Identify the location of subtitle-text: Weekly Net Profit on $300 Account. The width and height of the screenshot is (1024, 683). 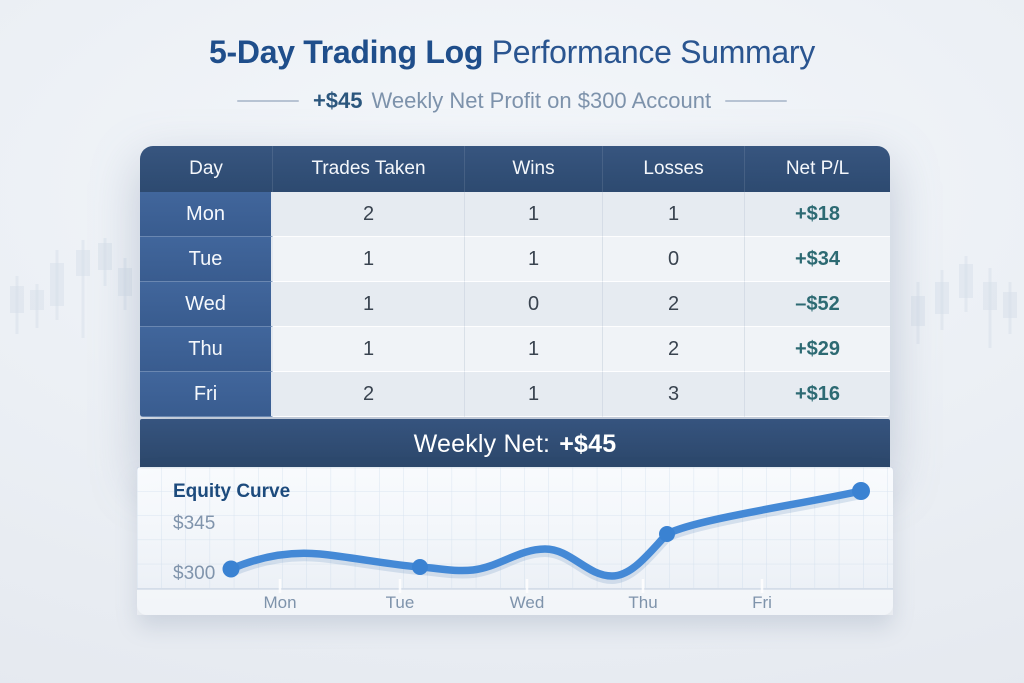
(541, 100).